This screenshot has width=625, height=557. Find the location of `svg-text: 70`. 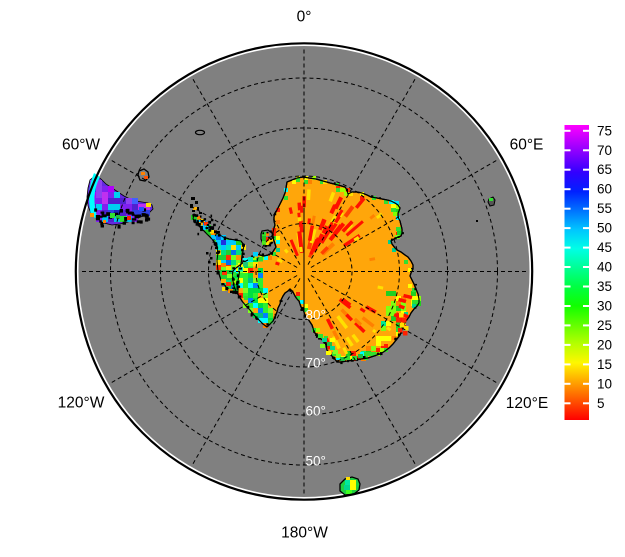

svg-text: 70 is located at coordinates (604, 150).